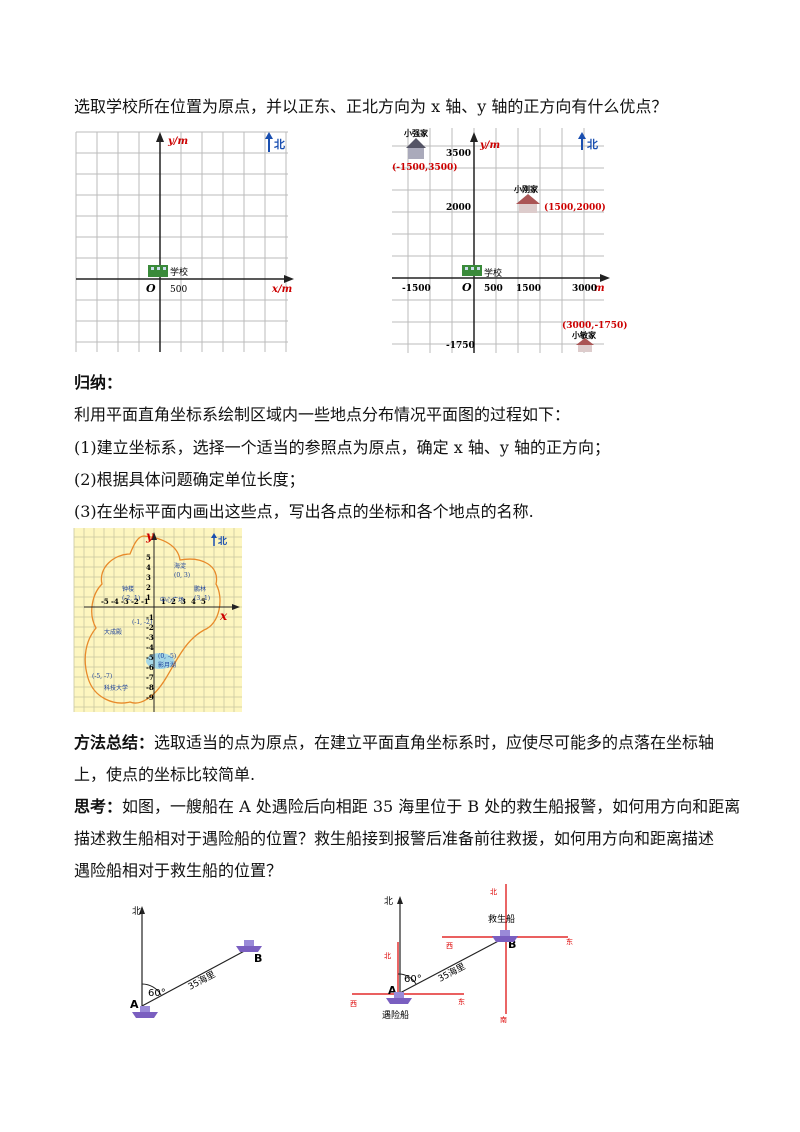  I want to click on think-text: 遇险船相对于救生船的位置？, so click(178, 870).